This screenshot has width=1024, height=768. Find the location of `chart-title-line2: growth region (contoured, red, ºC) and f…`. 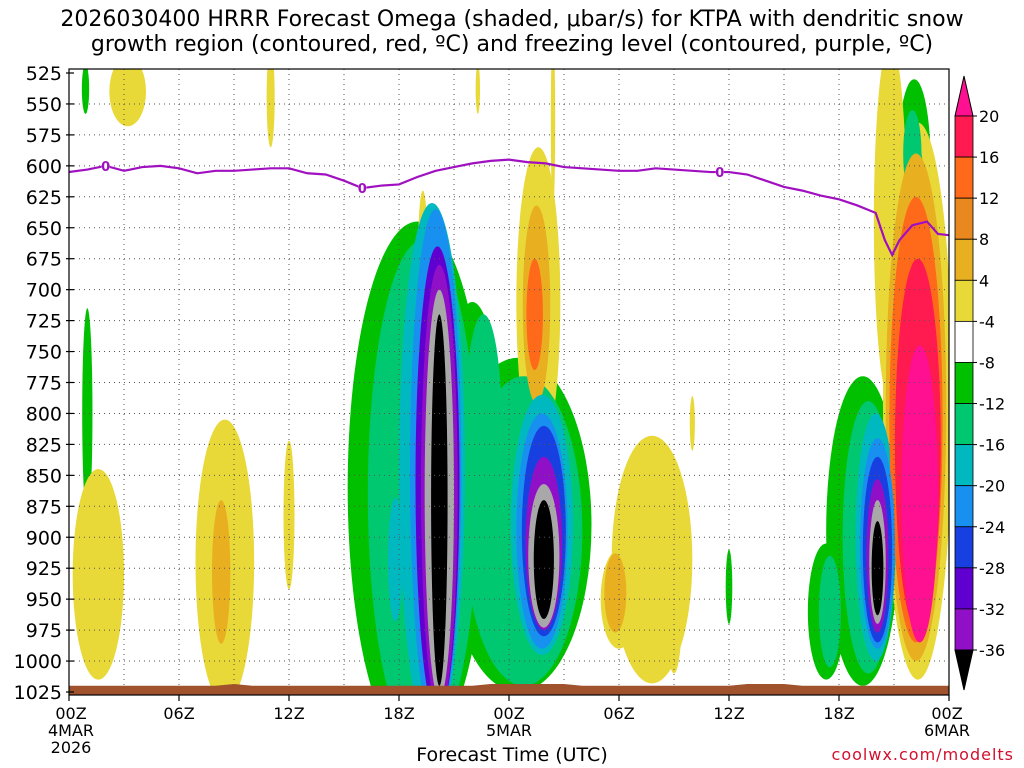

chart-title-line2: growth region (contoured, red, ºC) and f… is located at coordinates (512, 44).